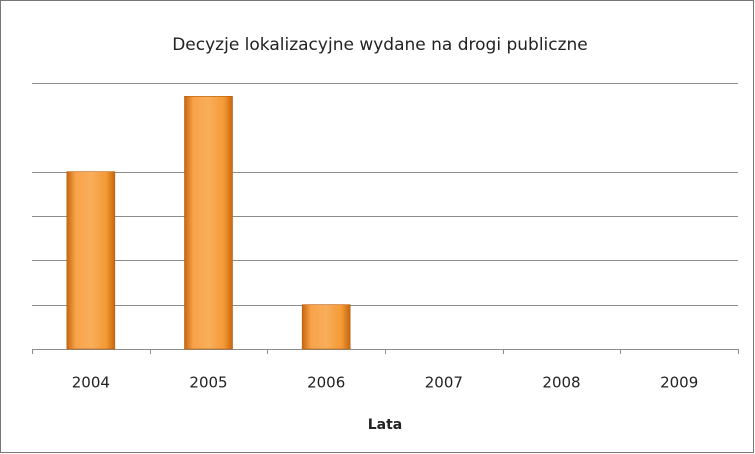 This screenshot has height=454, width=755. I want to click on x-tick-label: 2004, so click(91, 383).